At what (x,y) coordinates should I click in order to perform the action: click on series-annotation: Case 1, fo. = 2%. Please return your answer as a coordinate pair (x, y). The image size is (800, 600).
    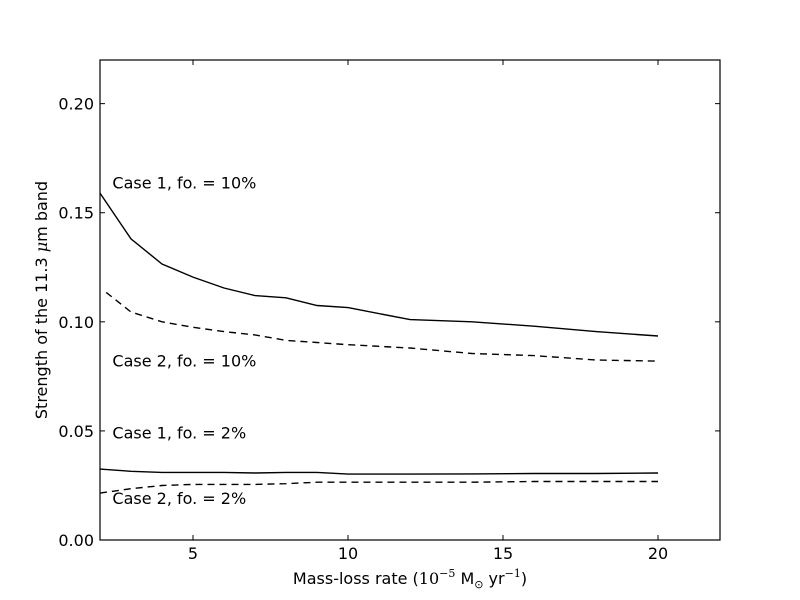
    Looking at the image, I should click on (179, 433).